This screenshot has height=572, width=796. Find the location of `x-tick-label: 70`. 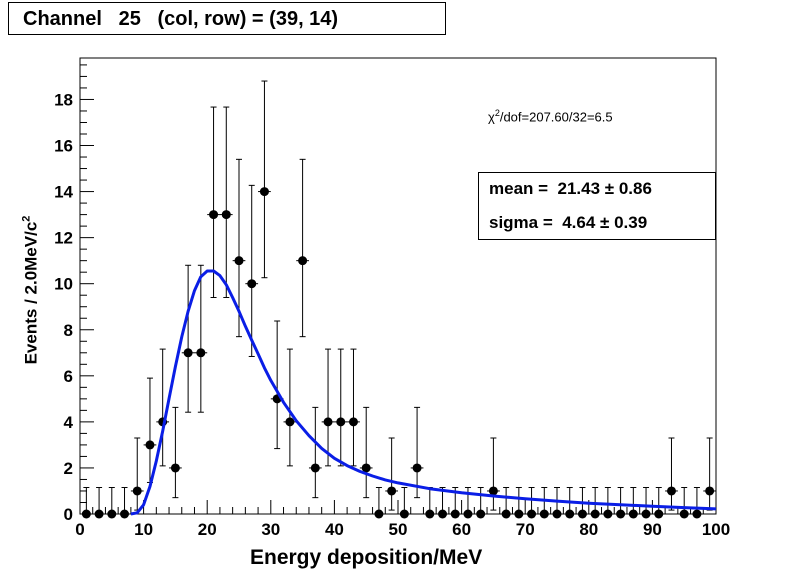

x-tick-label: 70 is located at coordinates (525, 529).